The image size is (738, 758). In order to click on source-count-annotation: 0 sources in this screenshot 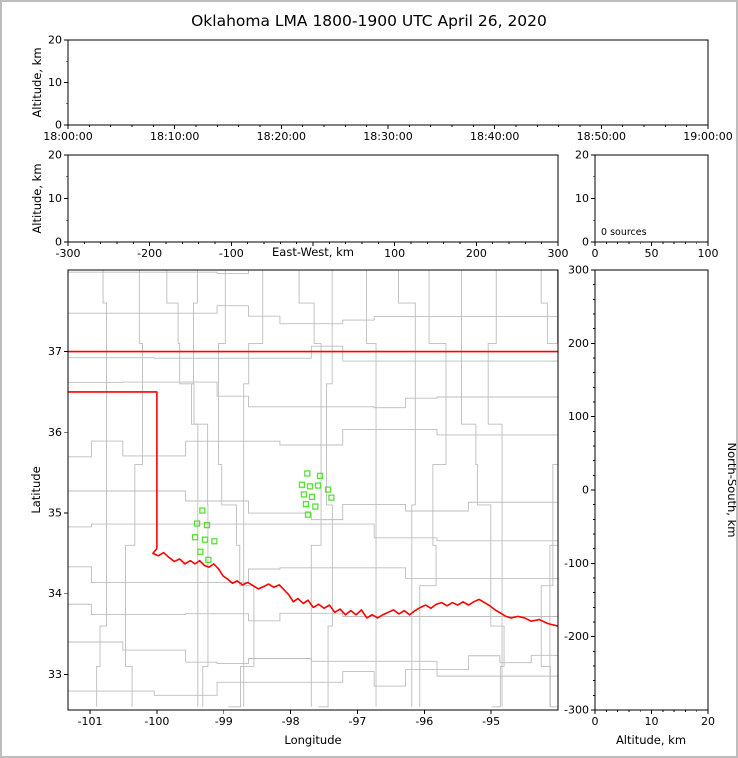, I will do `click(624, 232)`.